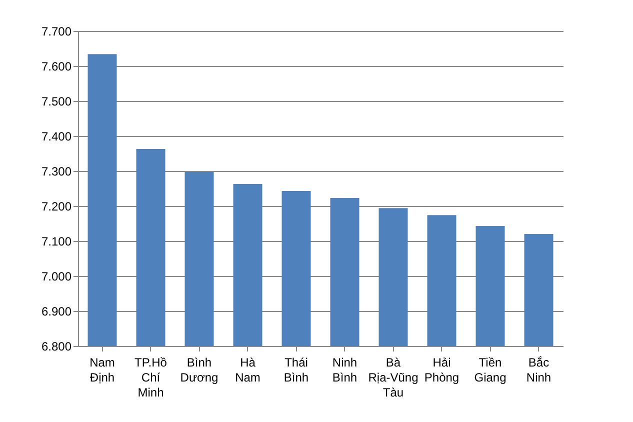 This screenshot has height=422, width=633. Describe the element at coordinates (442, 370) in the screenshot. I see `x-tick-label: Hải Phòng` at that location.